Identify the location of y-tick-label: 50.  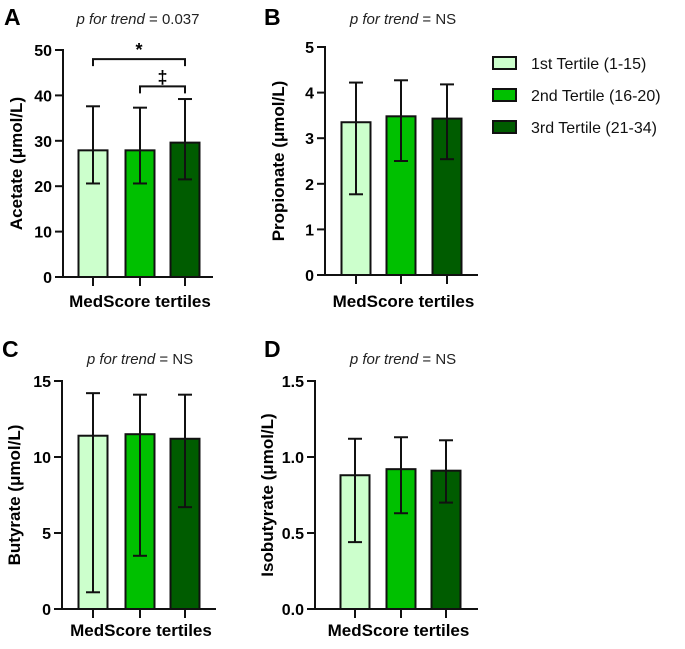
(43, 51).